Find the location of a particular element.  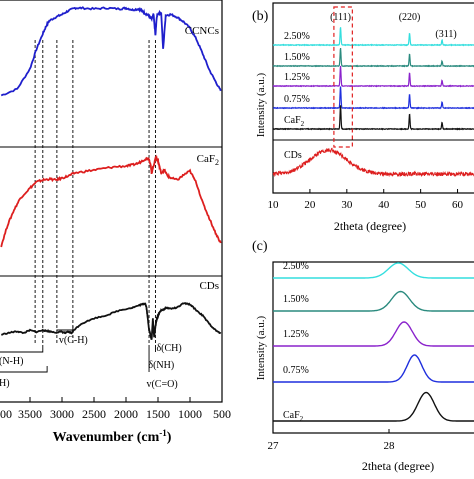

panel-c-ticks: 27 28 is located at coordinates (332, 440).